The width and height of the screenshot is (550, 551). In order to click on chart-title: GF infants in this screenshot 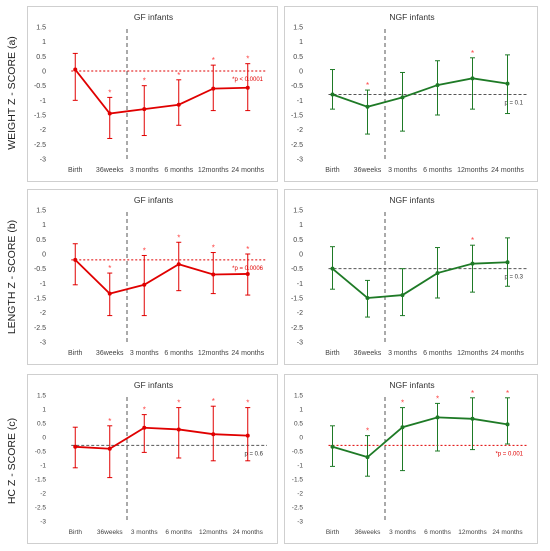, I will do `click(153, 200)`.